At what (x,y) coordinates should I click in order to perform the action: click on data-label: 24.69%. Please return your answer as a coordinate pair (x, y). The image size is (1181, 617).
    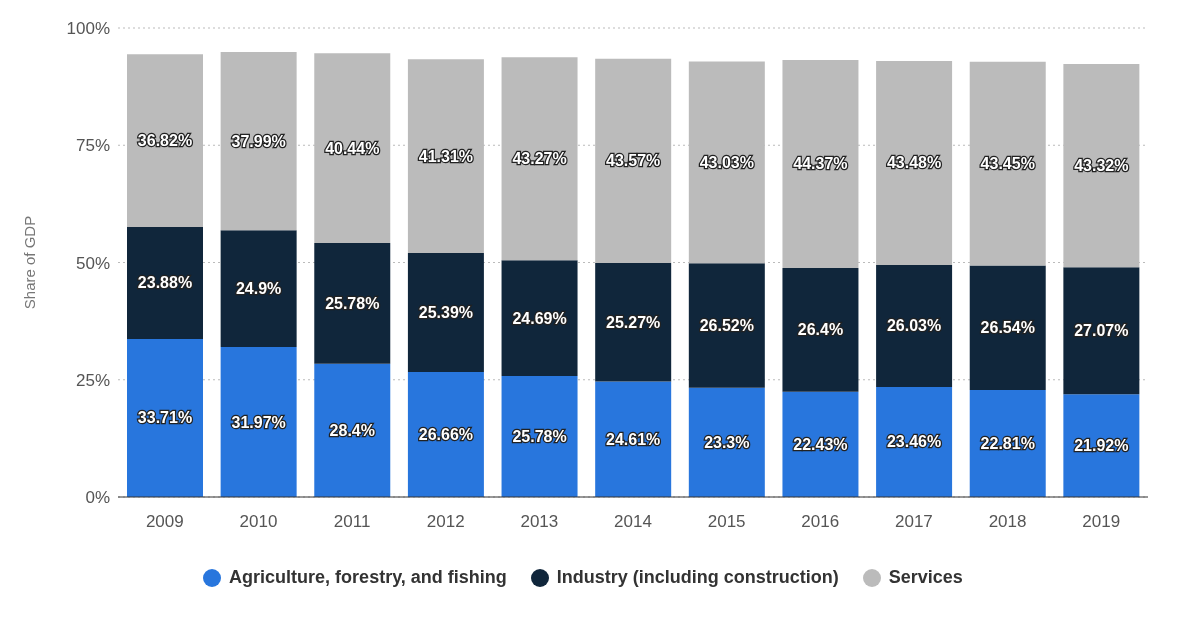
    Looking at the image, I should click on (539, 318).